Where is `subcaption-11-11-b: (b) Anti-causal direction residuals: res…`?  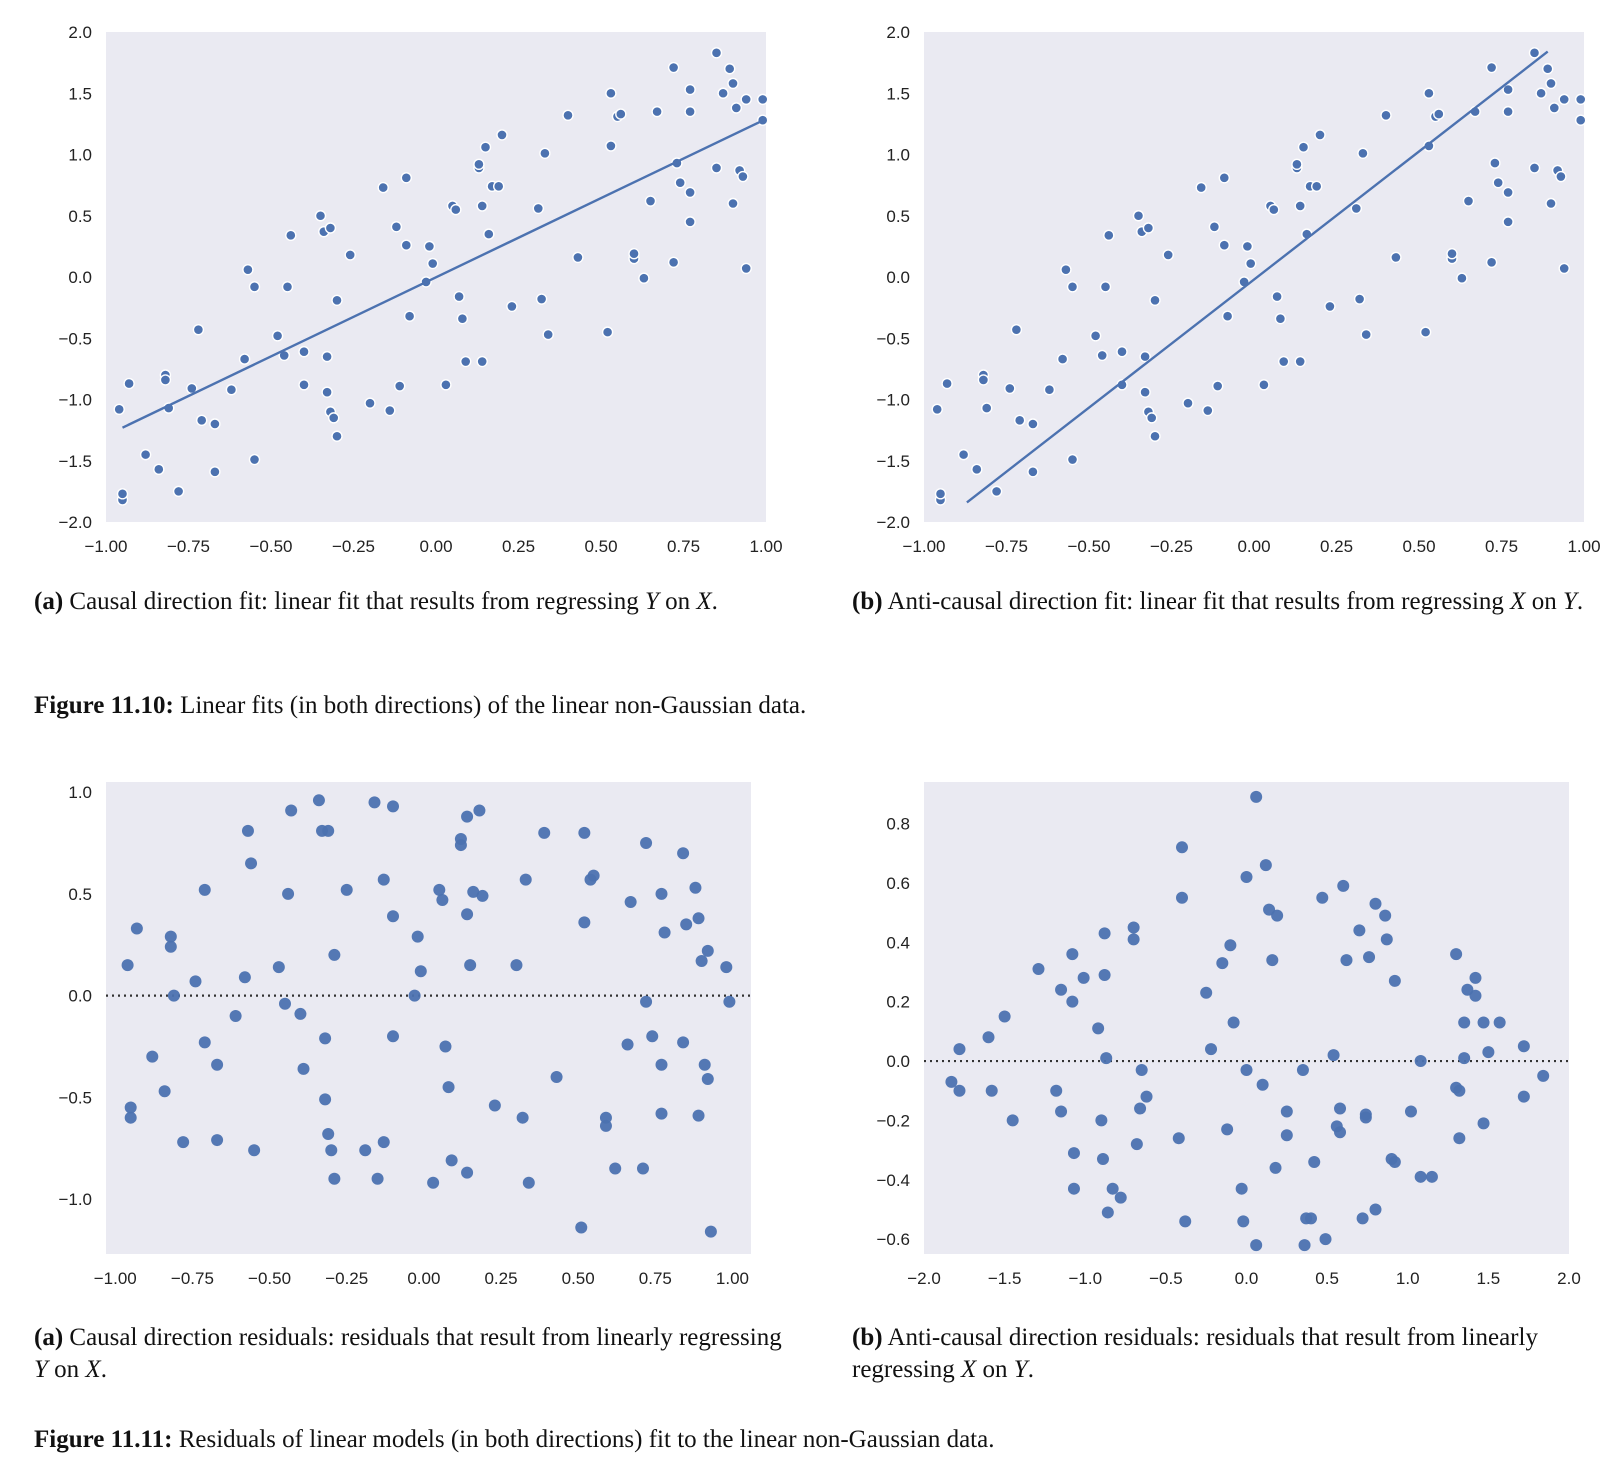 subcaption-11-11-b: (b) Anti-causal direction residuals: res… is located at coordinates (1222, 1354).